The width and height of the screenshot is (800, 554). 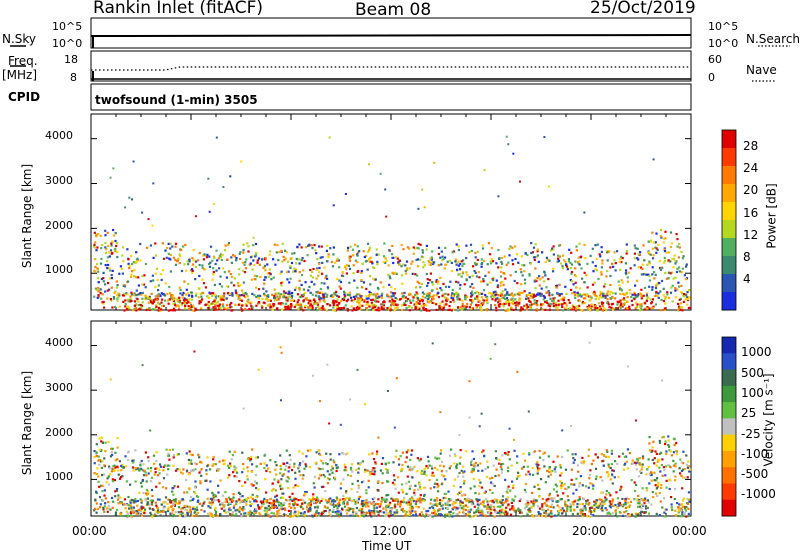 What do you see at coordinates (387, 546) in the screenshot?
I see `xaxis-label: Time UT` at bounding box center [387, 546].